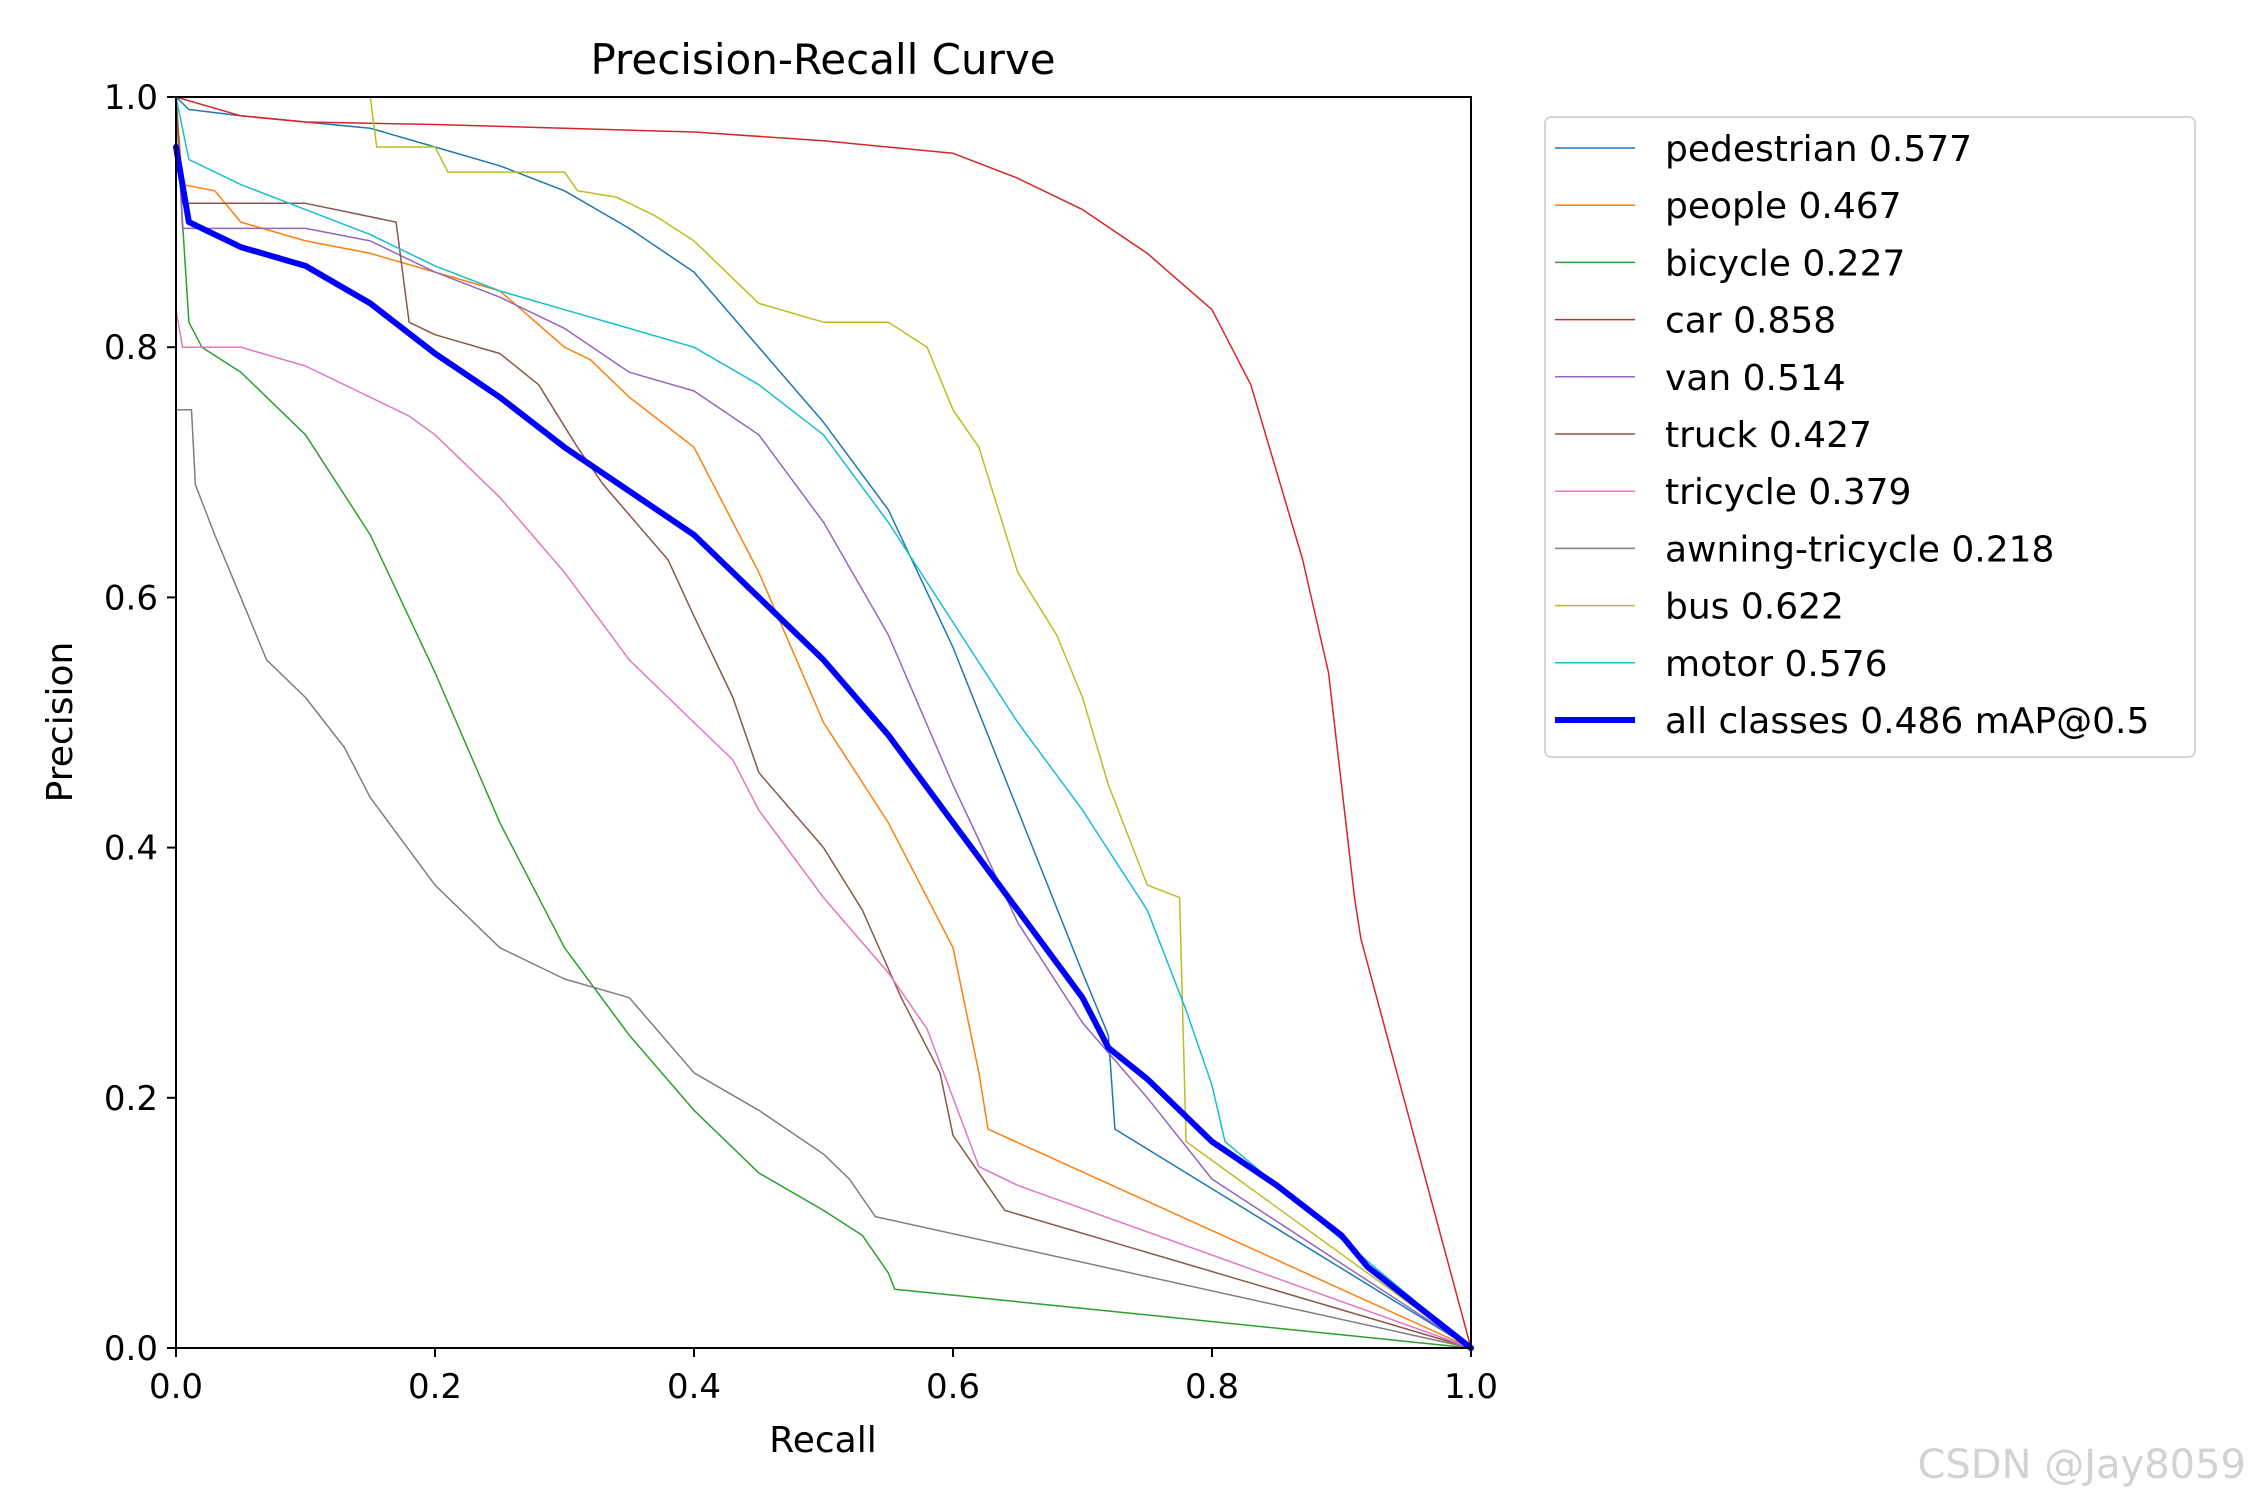 This screenshot has height=1500, width=2250. Describe the element at coordinates (1471, 1387) in the screenshot. I see `x-tick-label: 1.0` at that location.